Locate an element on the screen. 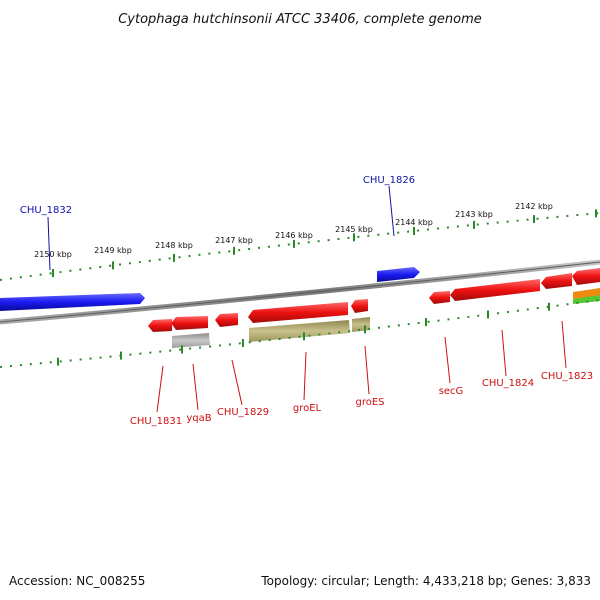 The height and width of the screenshot is (600, 600). major-ticks is located at coordinates (324, 243).